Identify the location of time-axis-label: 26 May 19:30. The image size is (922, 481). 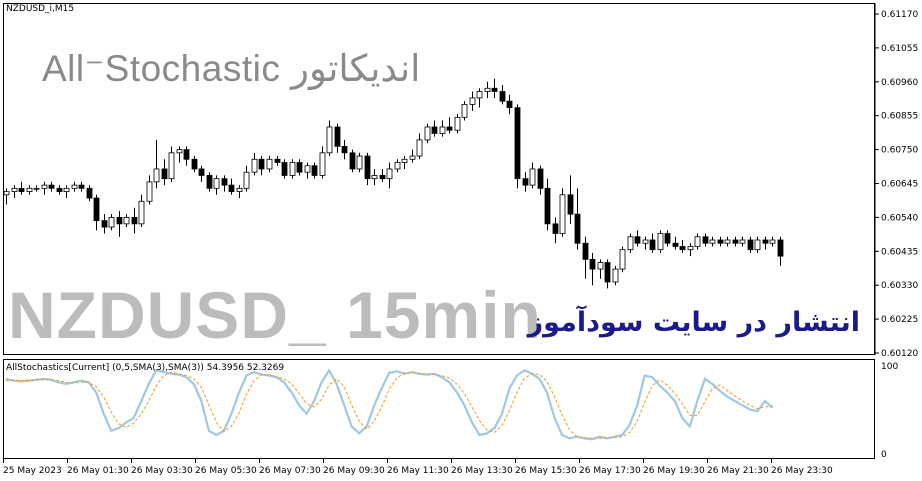
(674, 471).